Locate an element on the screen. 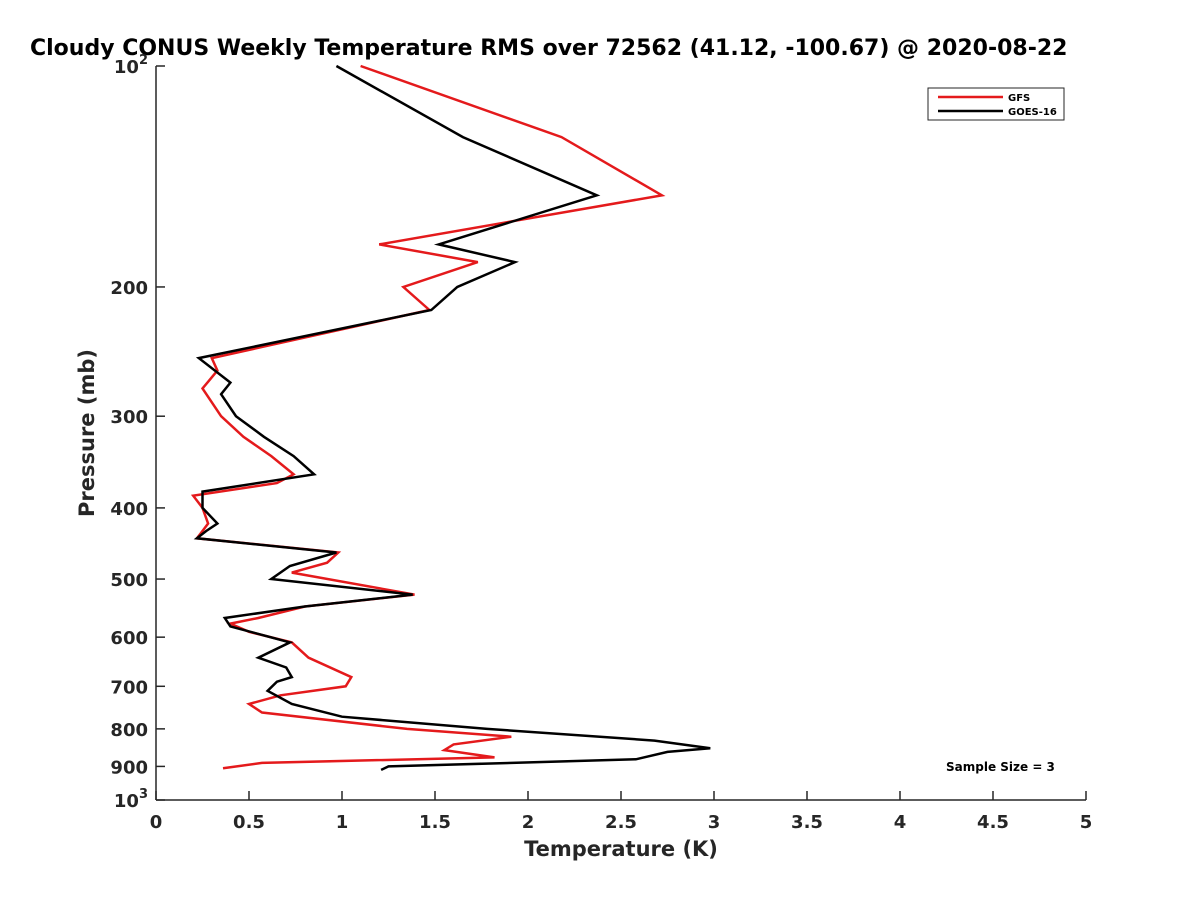 This screenshot has height=900, width=1200. sample-size-annotation: Sample Size = 3 is located at coordinates (1000, 767).